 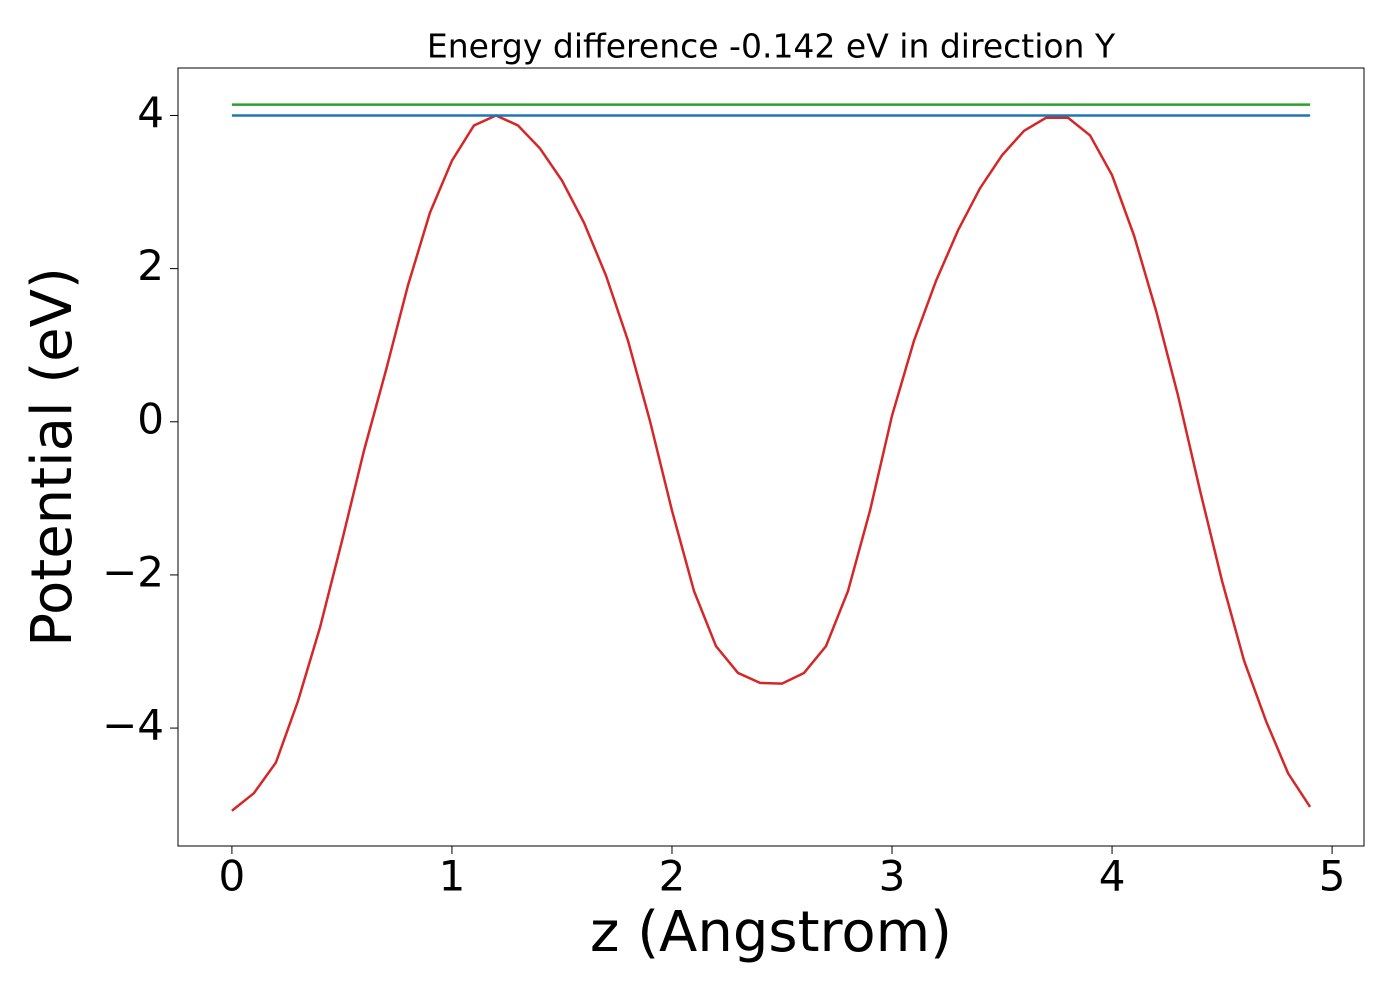 What do you see at coordinates (133, 571) in the screenshot?
I see `y-tick-label: −2` at bounding box center [133, 571].